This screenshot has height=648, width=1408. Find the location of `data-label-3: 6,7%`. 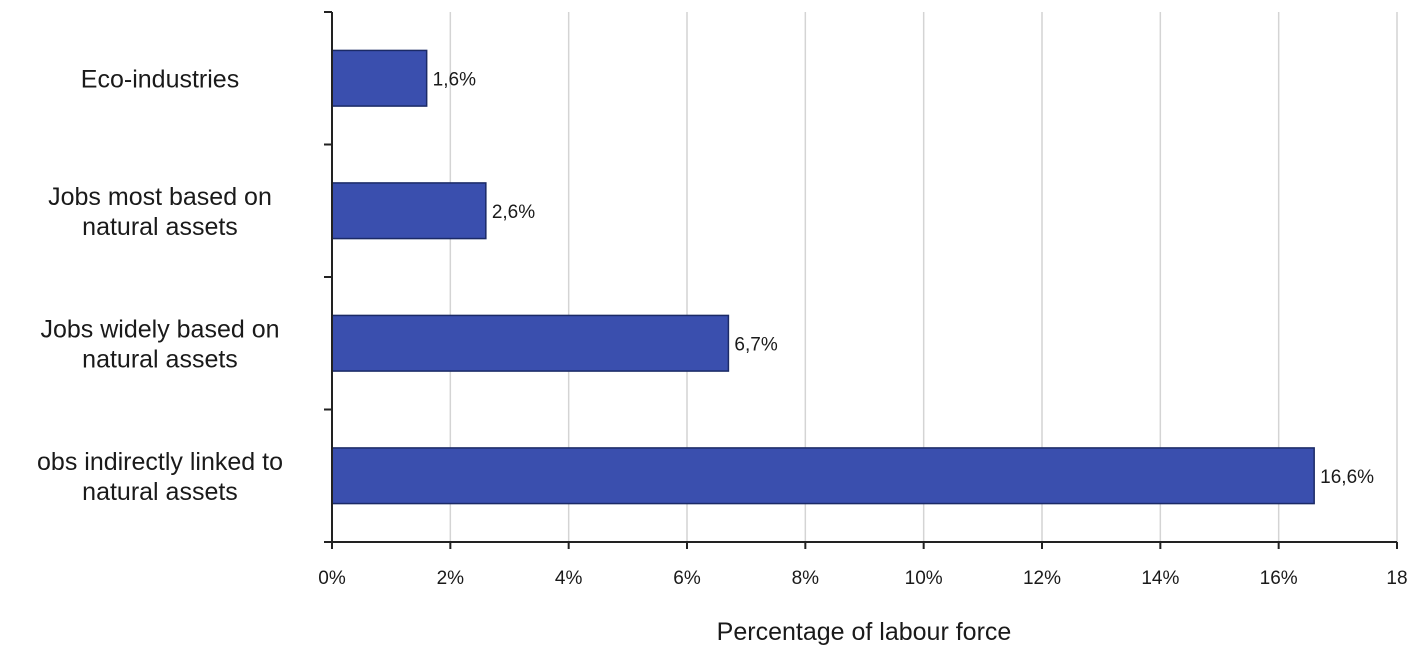

data-label-3: 6,7% is located at coordinates (755, 344).